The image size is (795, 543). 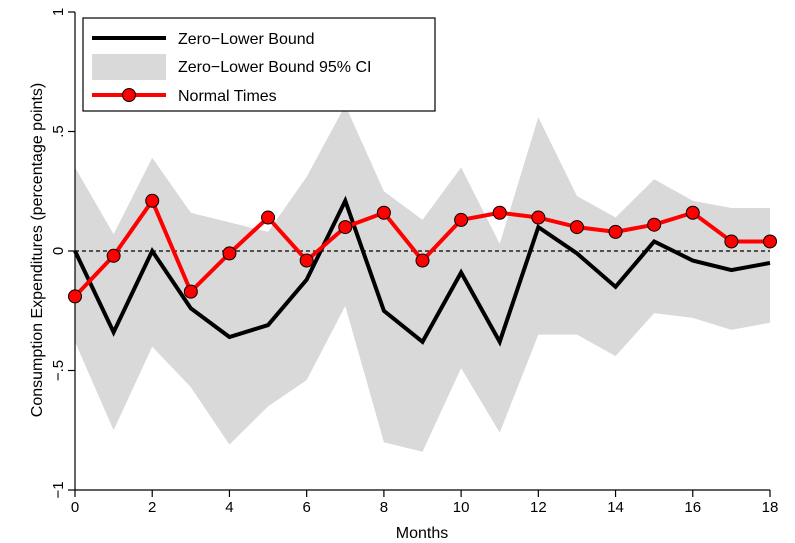 What do you see at coordinates (58, 12) in the screenshot?
I see `y-tick-label: 1` at bounding box center [58, 12].